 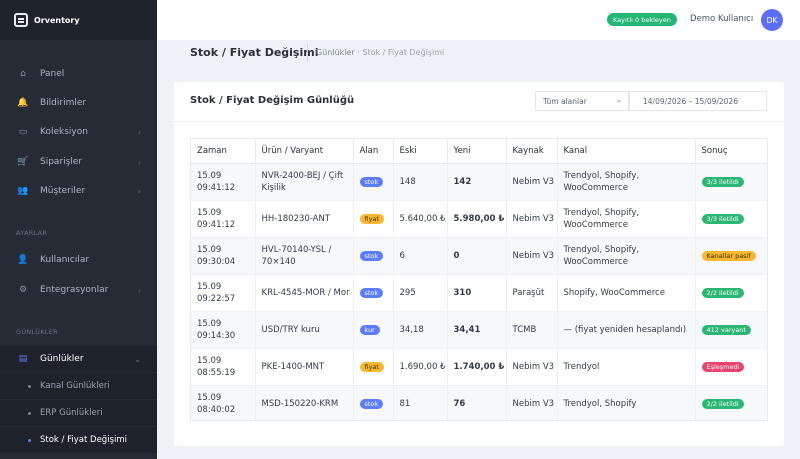 I want to click on cell-new-value: 5.980,00 ₺, so click(x=477, y=219).